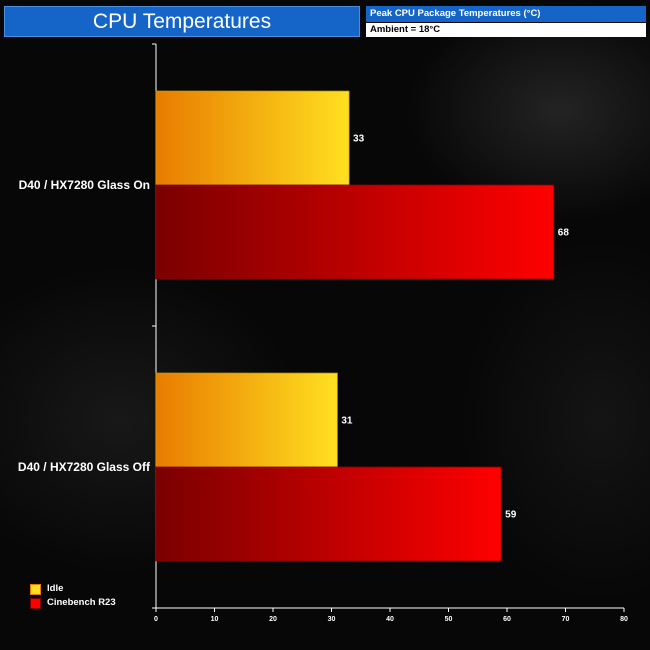 The width and height of the screenshot is (650, 650). Describe the element at coordinates (507, 619) in the screenshot. I see `x-tick-label: 60` at that location.